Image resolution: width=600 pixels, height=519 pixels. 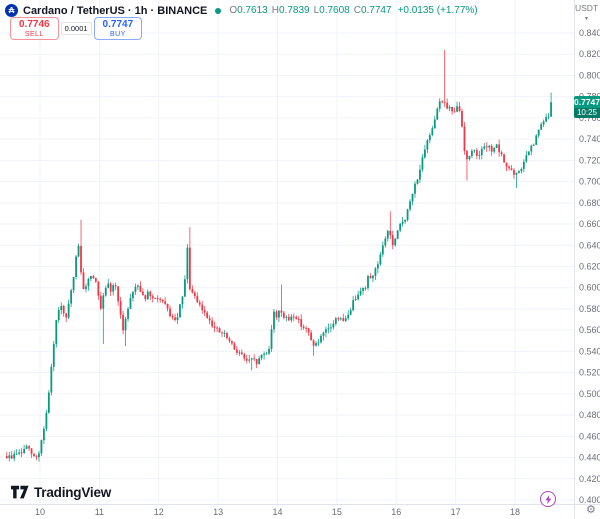 I want to click on gear-icon: ⚙, so click(x=591, y=510).